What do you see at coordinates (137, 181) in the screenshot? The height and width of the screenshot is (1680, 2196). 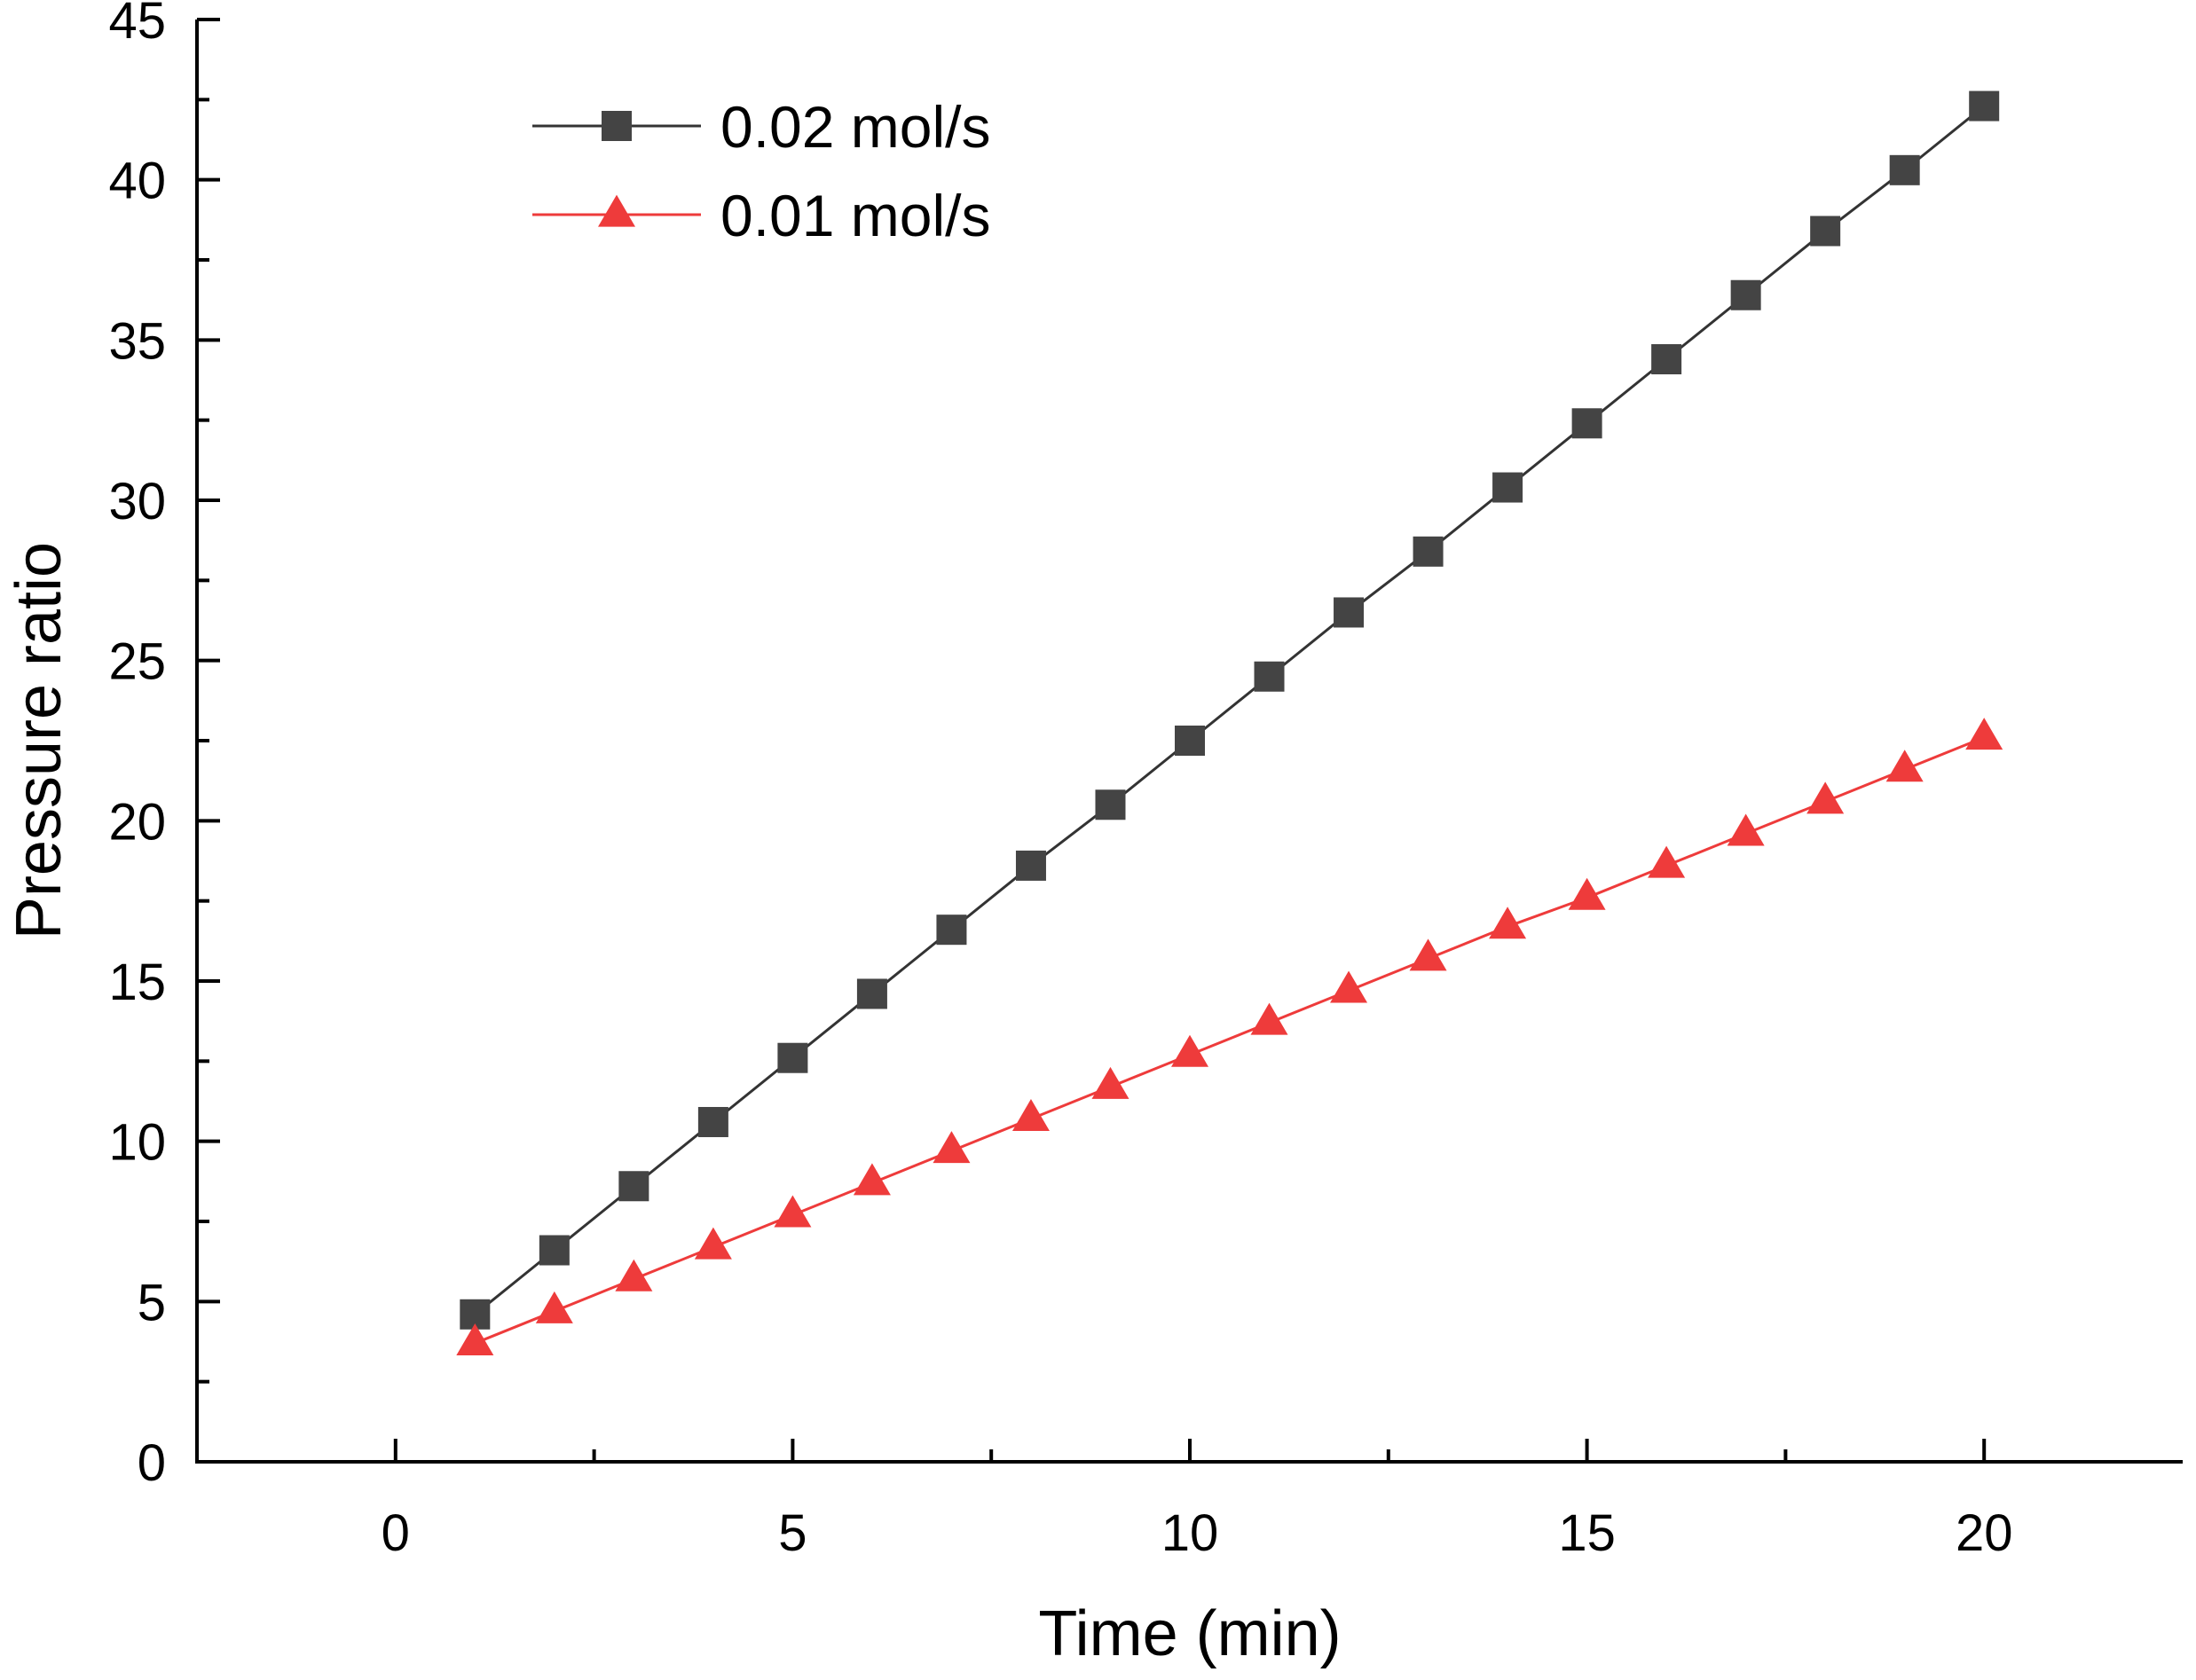 I see `y-tick-label: 40` at bounding box center [137, 181].